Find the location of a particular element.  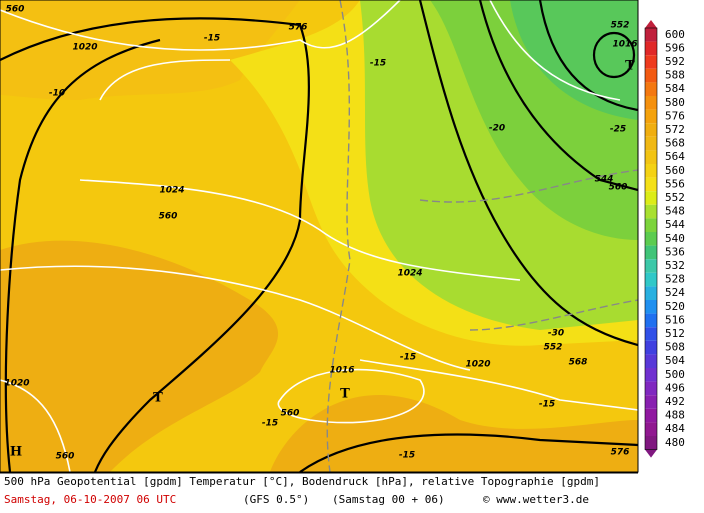

scale-label: 552 is located at coordinates (675, 197).